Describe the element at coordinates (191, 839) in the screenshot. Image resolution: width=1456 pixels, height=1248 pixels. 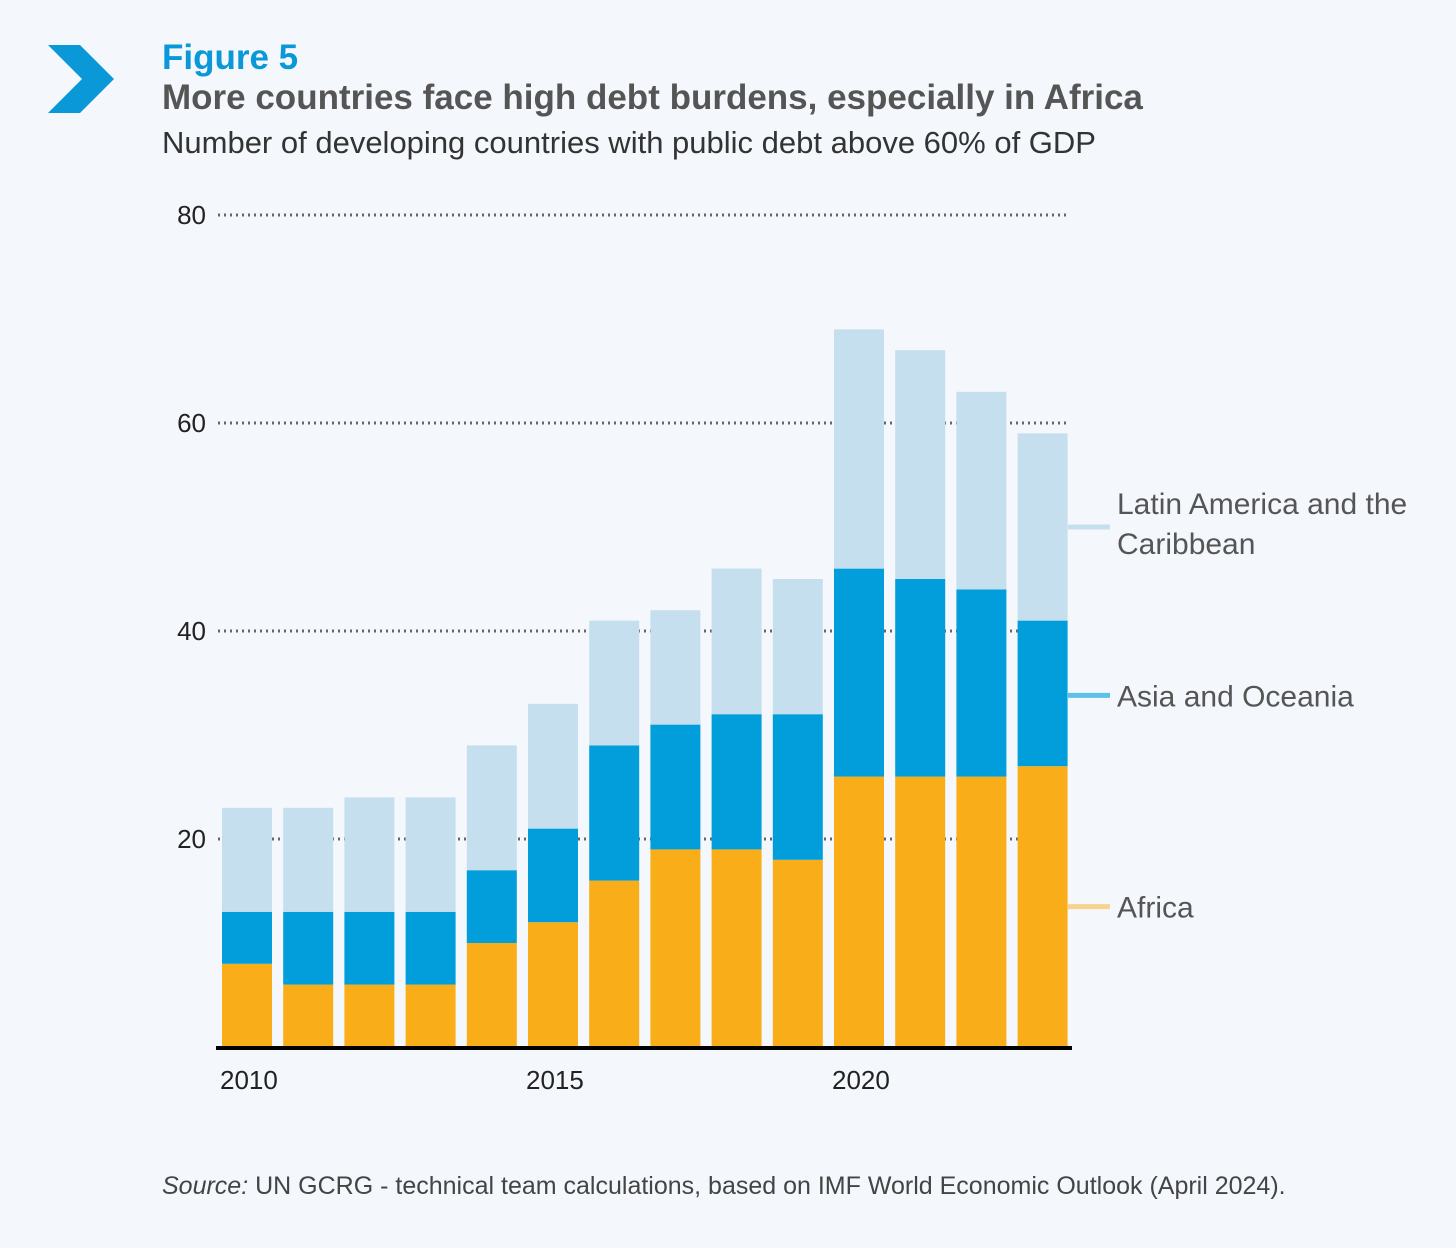
I see `y-tick-label: 20` at that location.